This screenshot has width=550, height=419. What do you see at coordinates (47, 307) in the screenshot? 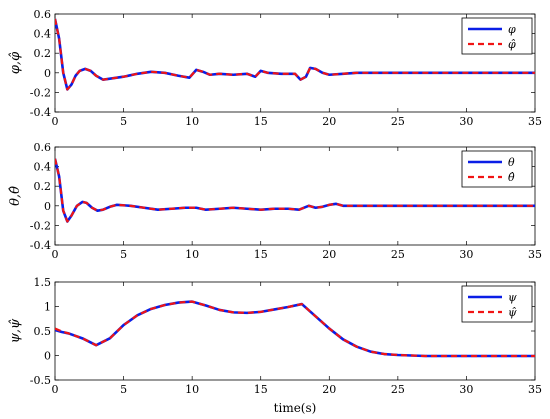
I see `y-tick-label: 1` at bounding box center [47, 307].